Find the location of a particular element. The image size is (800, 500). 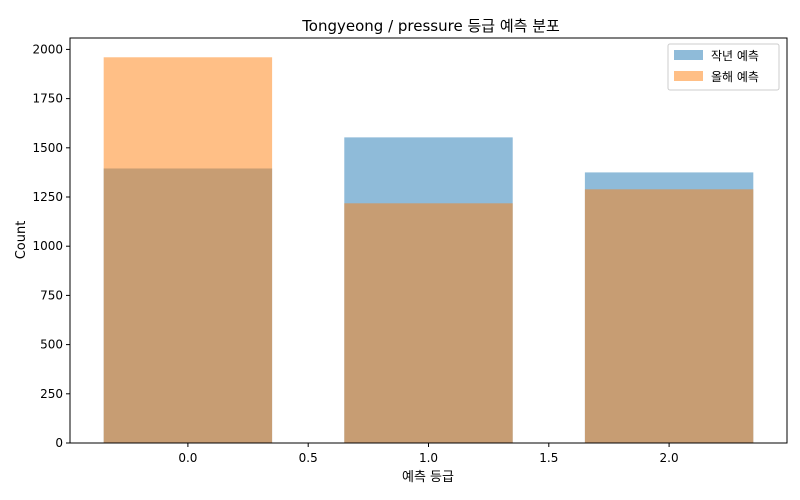

y-axis-label: Count is located at coordinates (21, 240).